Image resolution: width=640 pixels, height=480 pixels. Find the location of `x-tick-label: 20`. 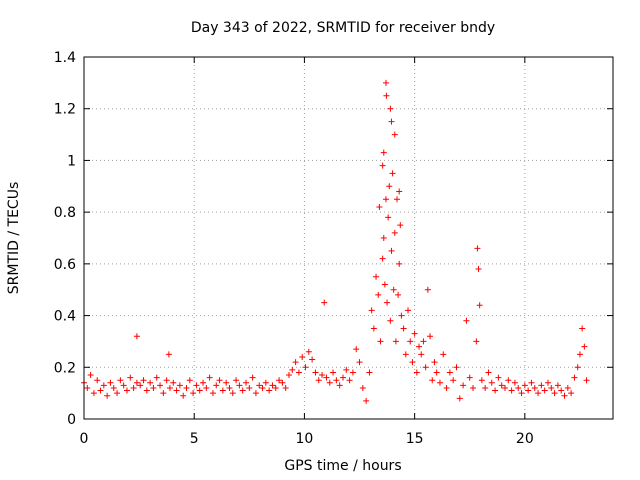

x-tick-label: 20 is located at coordinates (525, 439).